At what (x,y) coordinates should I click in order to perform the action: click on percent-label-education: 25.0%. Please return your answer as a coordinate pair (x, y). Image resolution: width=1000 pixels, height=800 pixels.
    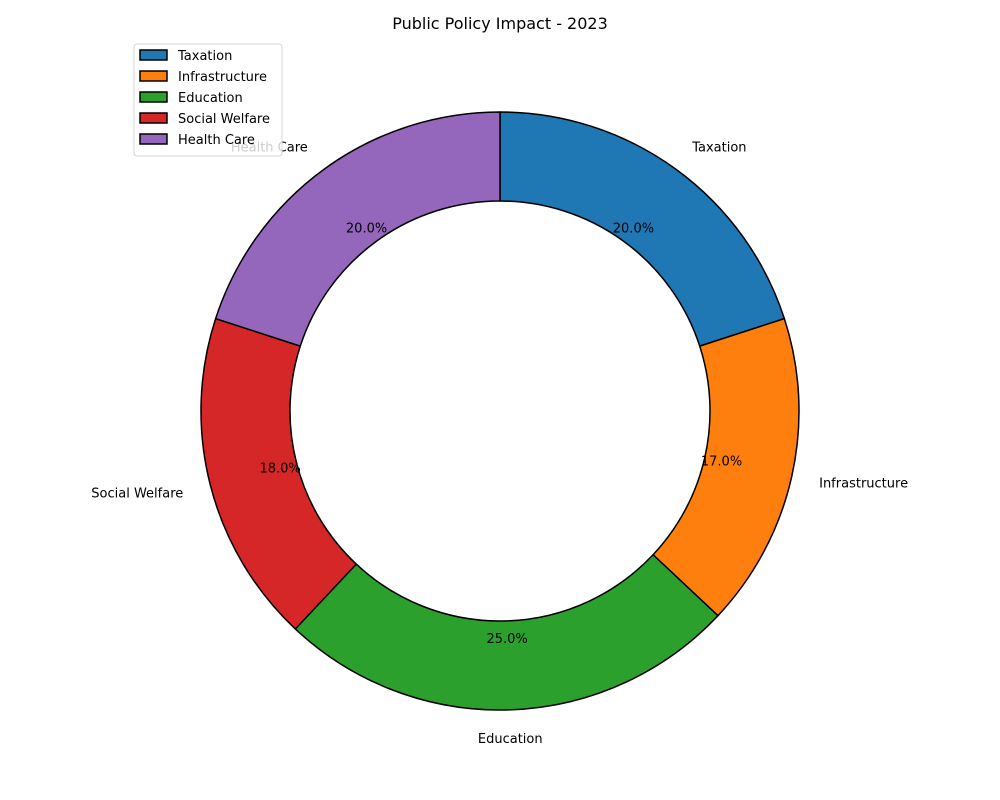
    Looking at the image, I should click on (506, 639).